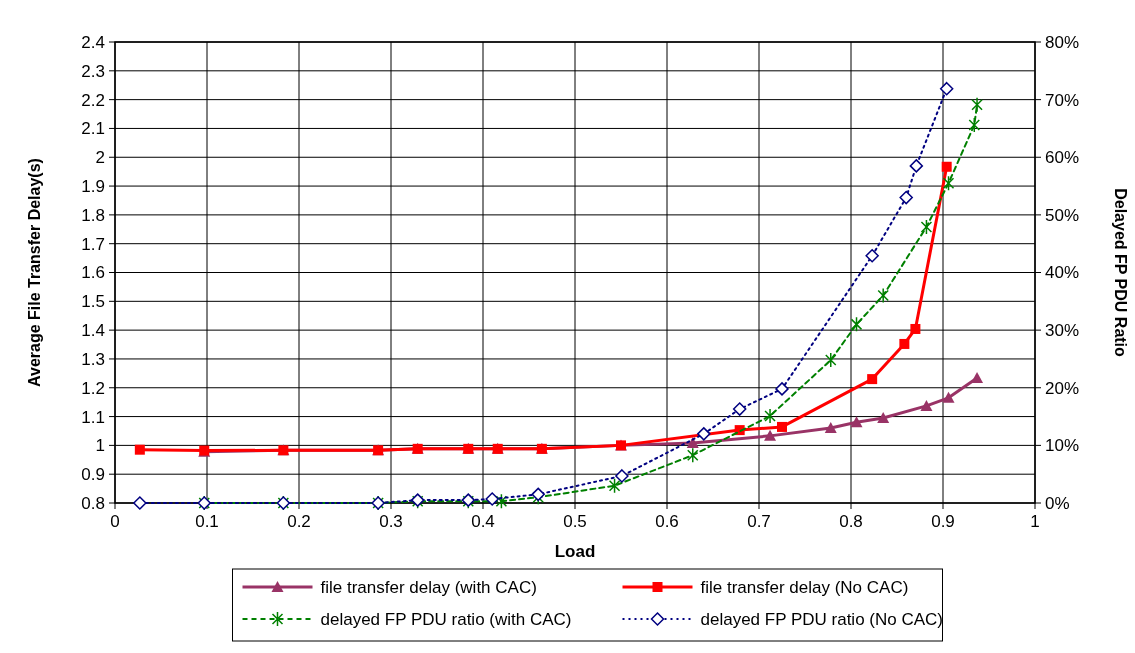 This screenshot has height=653, width=1135. Describe the element at coordinates (821, 619) in the screenshot. I see `legend-label: delayed FP PDU ratio (No CAC)` at that location.